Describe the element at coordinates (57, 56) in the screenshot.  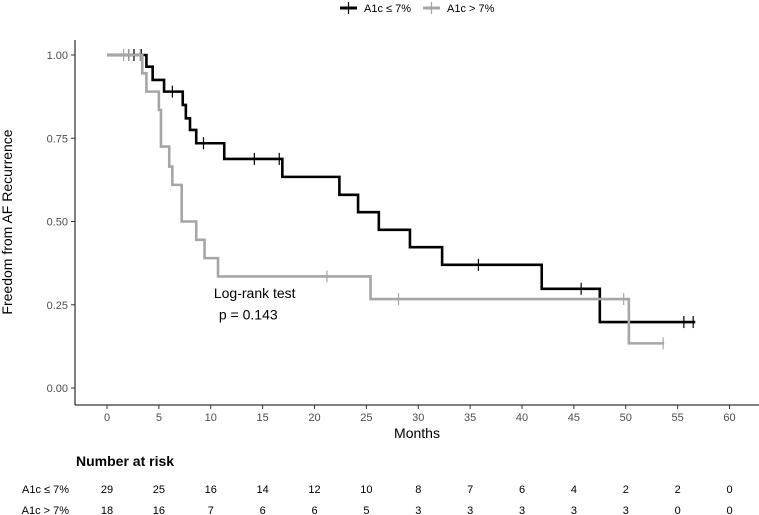
I see `y-tick-label: 1.00` at that location.